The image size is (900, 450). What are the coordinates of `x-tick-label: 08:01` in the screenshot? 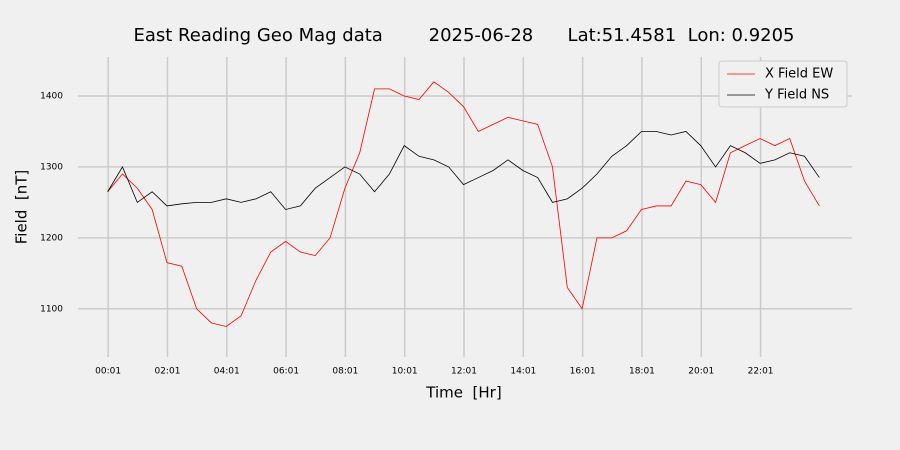 It's located at (345, 372).